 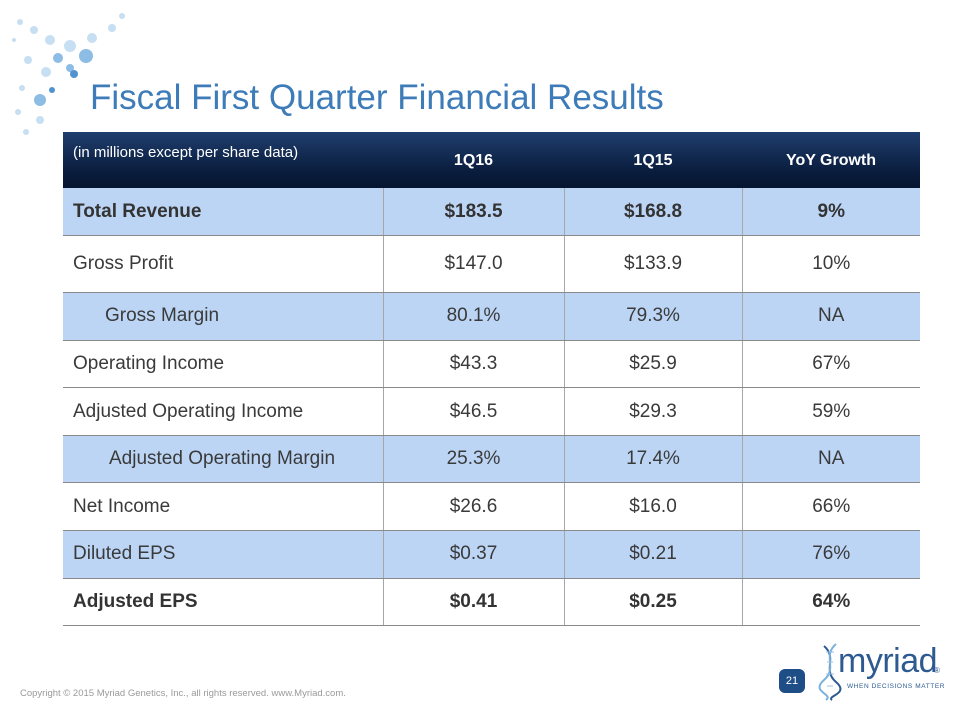 I want to click on cell-1q16: $0.41, so click(x=473, y=602).